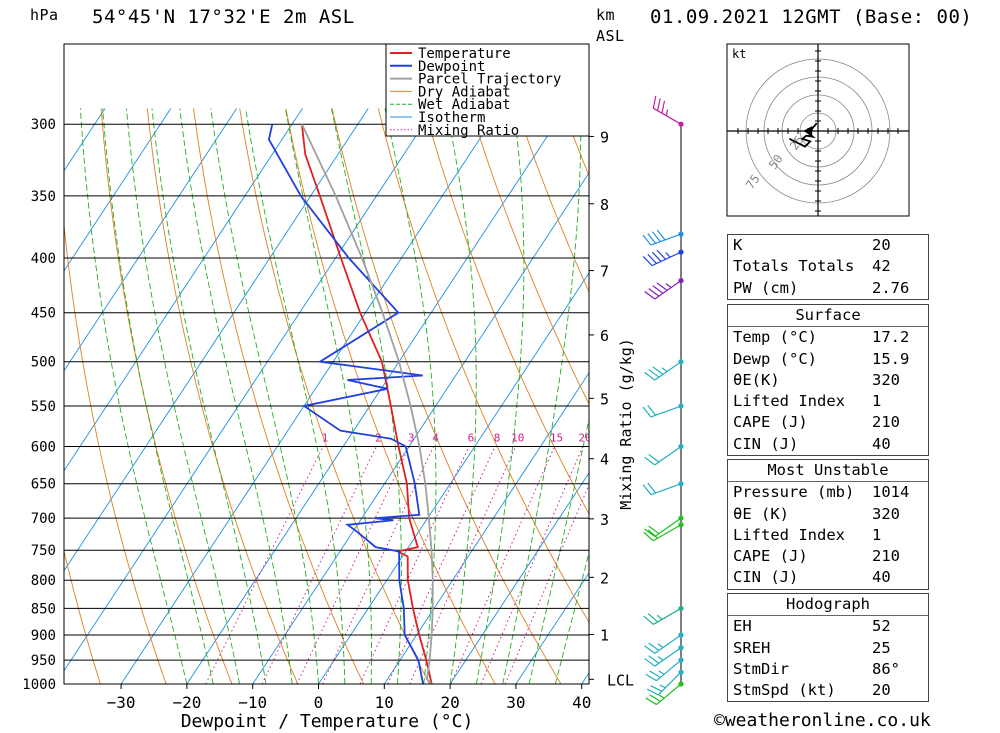 The height and width of the screenshot is (733, 1000). What do you see at coordinates (828, 514) in the screenshot?
I see `index-row: θE (K) 320` at bounding box center [828, 514].